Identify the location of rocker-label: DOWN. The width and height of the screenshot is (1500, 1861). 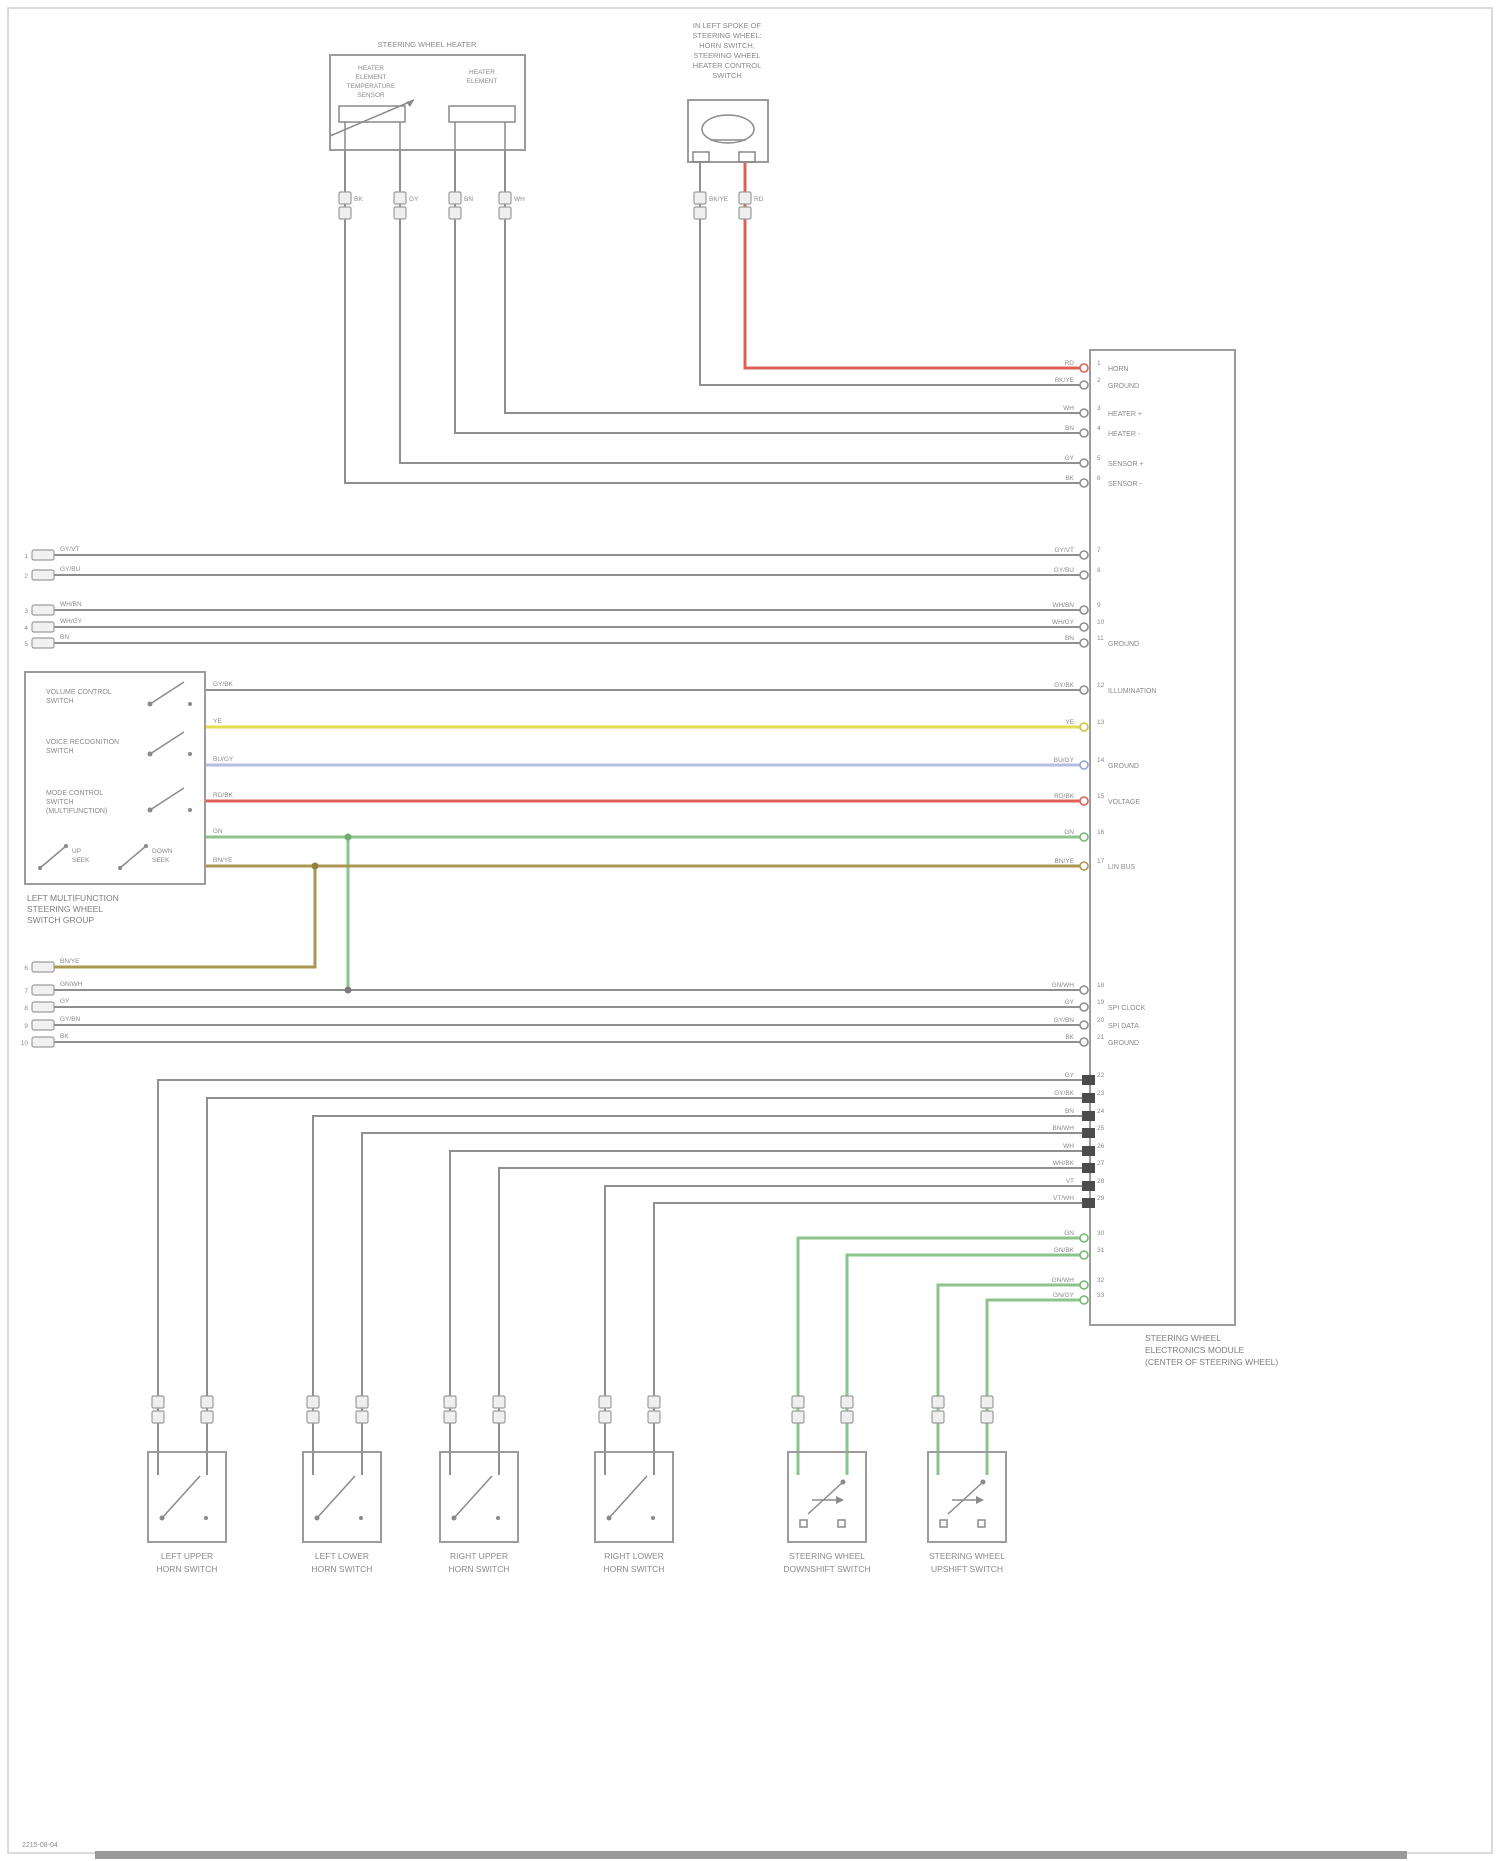
(162, 851).